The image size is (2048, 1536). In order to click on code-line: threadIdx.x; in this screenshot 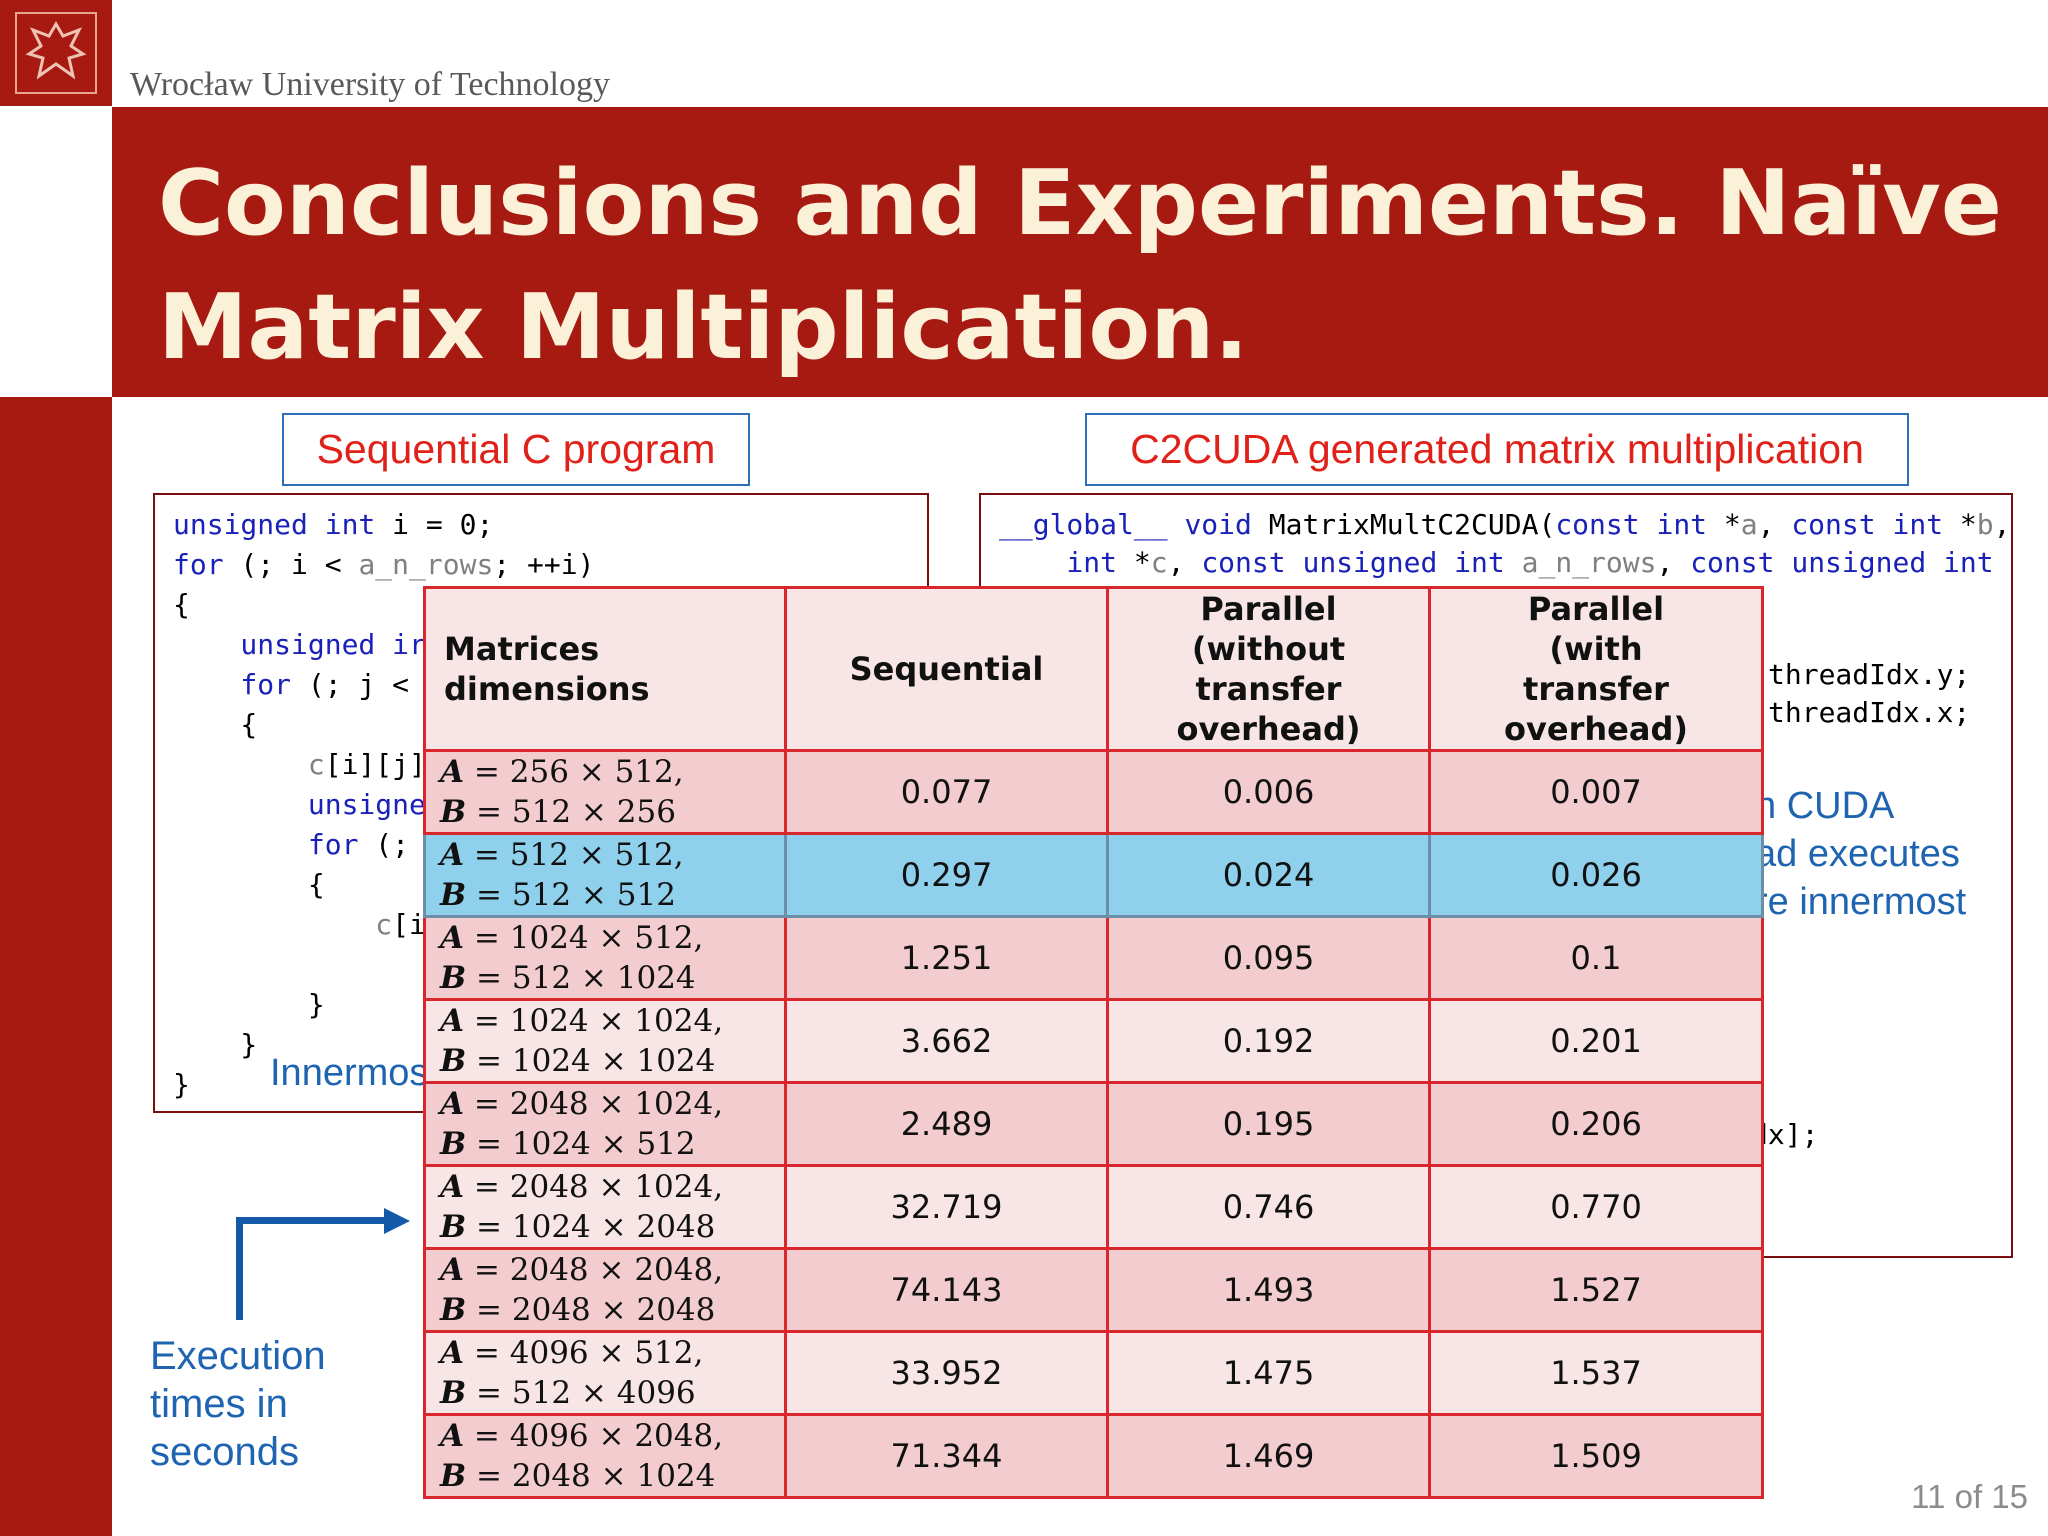, I will do `click(1869, 713)`.